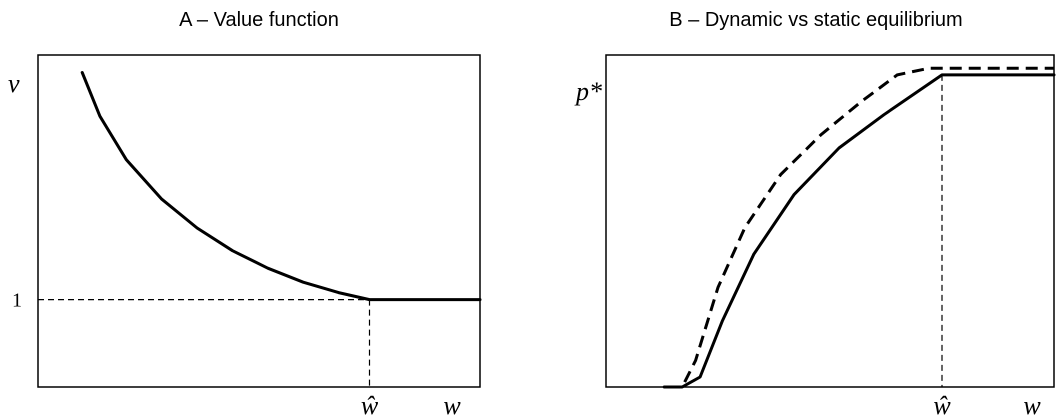  I want to click on panel-b-y-axis-label: p*, so click(588, 91).